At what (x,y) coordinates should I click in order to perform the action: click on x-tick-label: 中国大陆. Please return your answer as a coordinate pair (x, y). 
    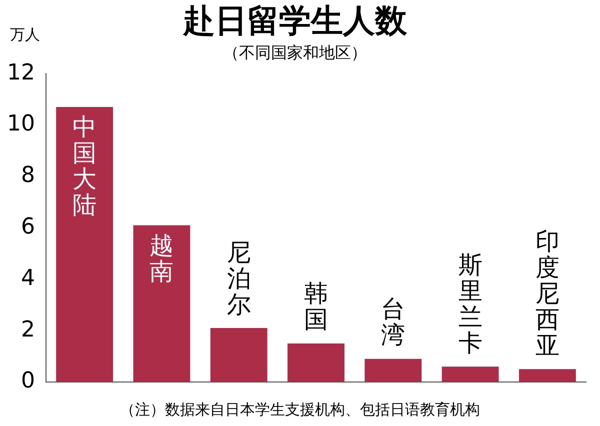
    Looking at the image, I should click on (84, 166).